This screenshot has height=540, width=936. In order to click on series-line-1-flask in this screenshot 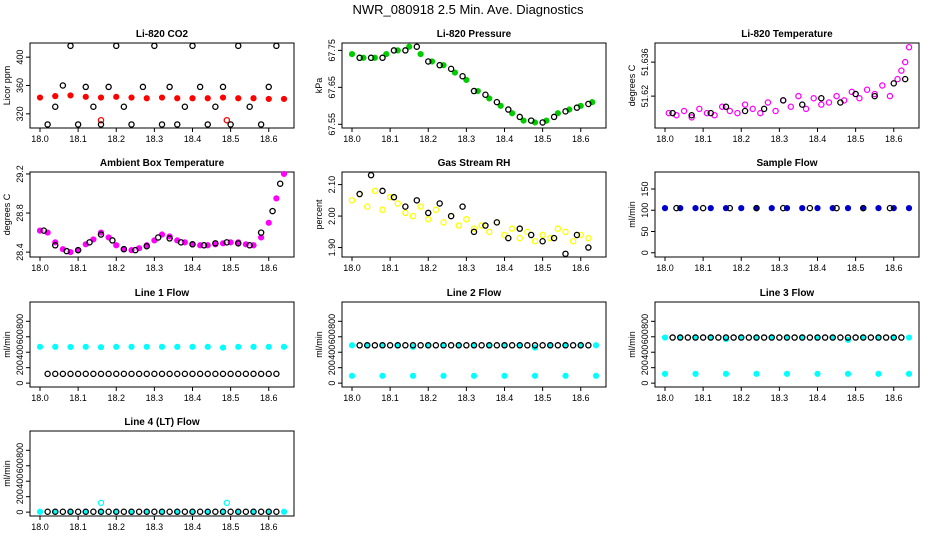, I will do `click(162, 374)`.